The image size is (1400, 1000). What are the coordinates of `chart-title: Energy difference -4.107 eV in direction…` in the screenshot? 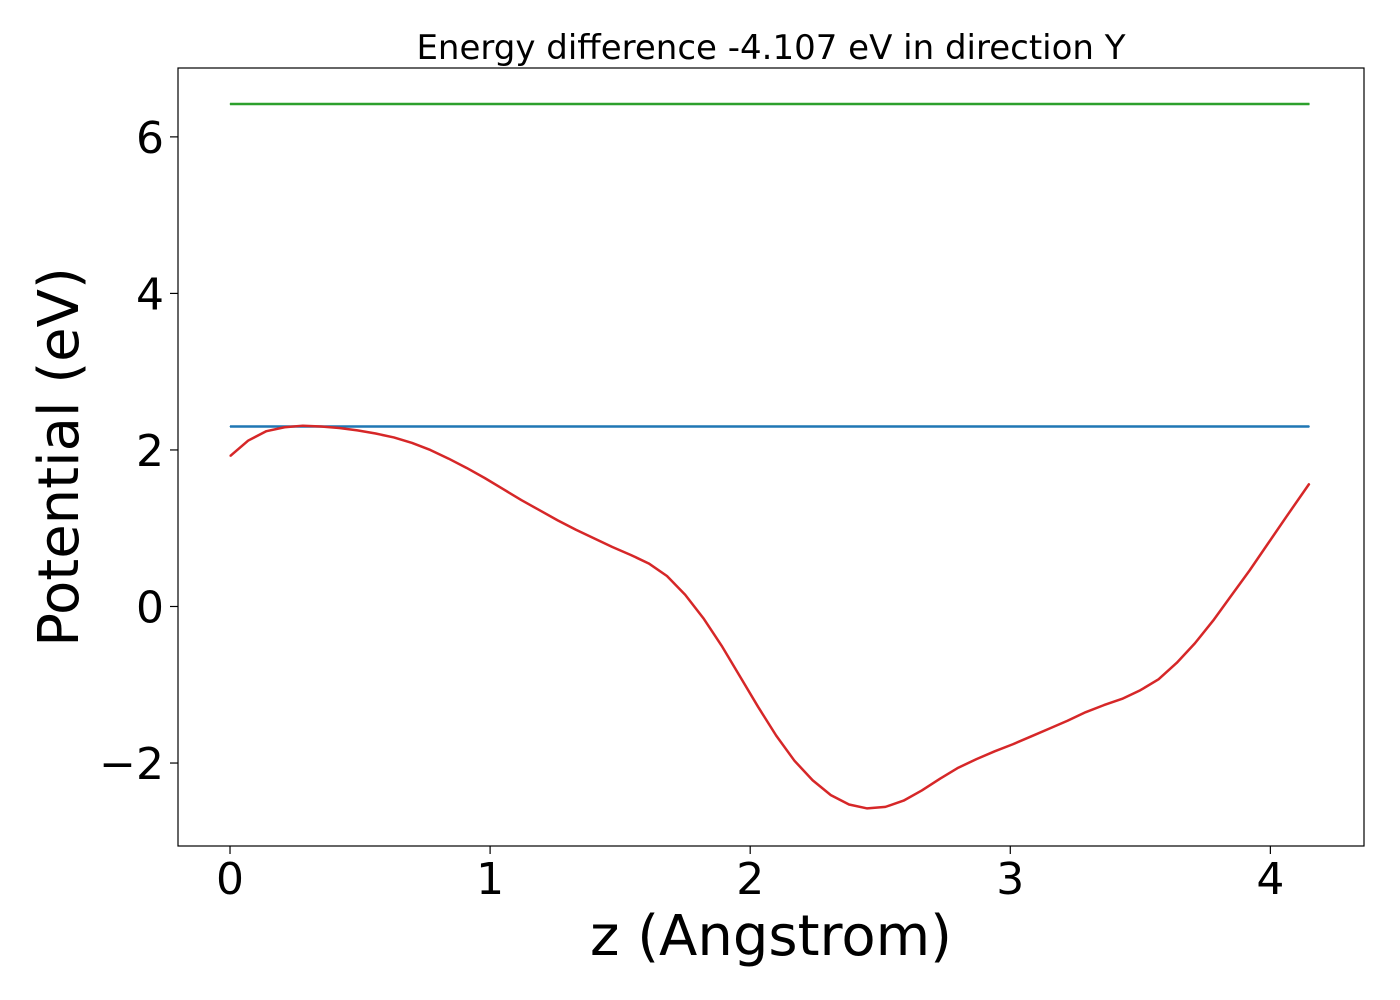 It's located at (770, 48).